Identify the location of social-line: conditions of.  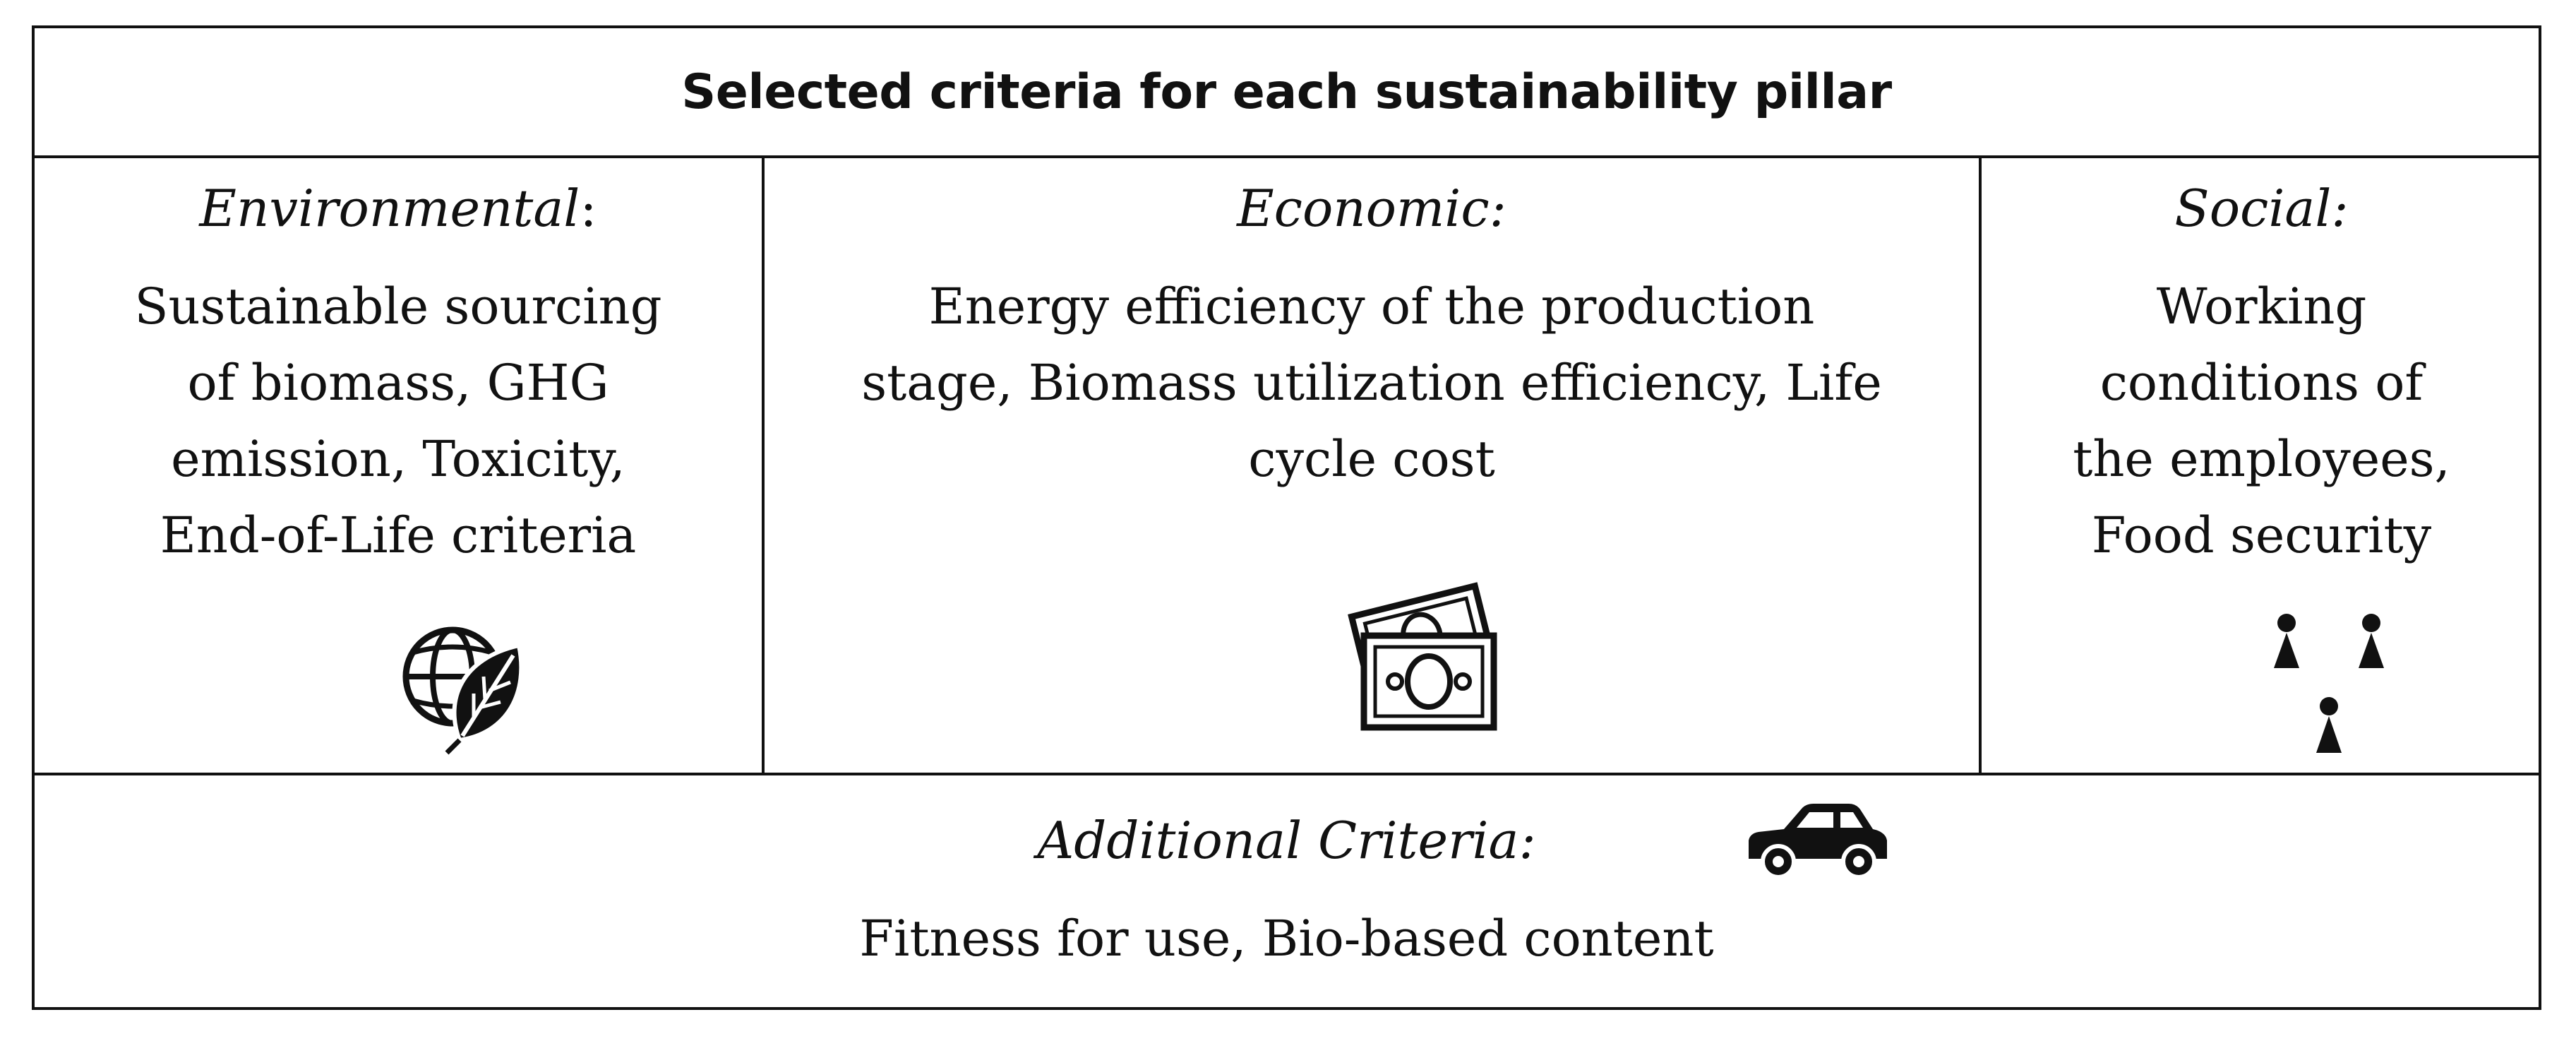
(2261, 383).